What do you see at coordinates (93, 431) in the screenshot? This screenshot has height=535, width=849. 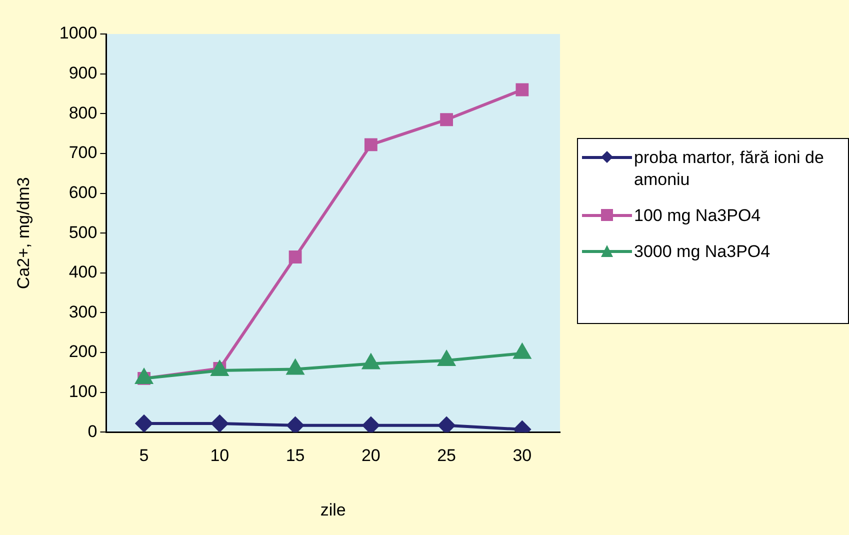 I see `y-tick-label: 0` at bounding box center [93, 431].